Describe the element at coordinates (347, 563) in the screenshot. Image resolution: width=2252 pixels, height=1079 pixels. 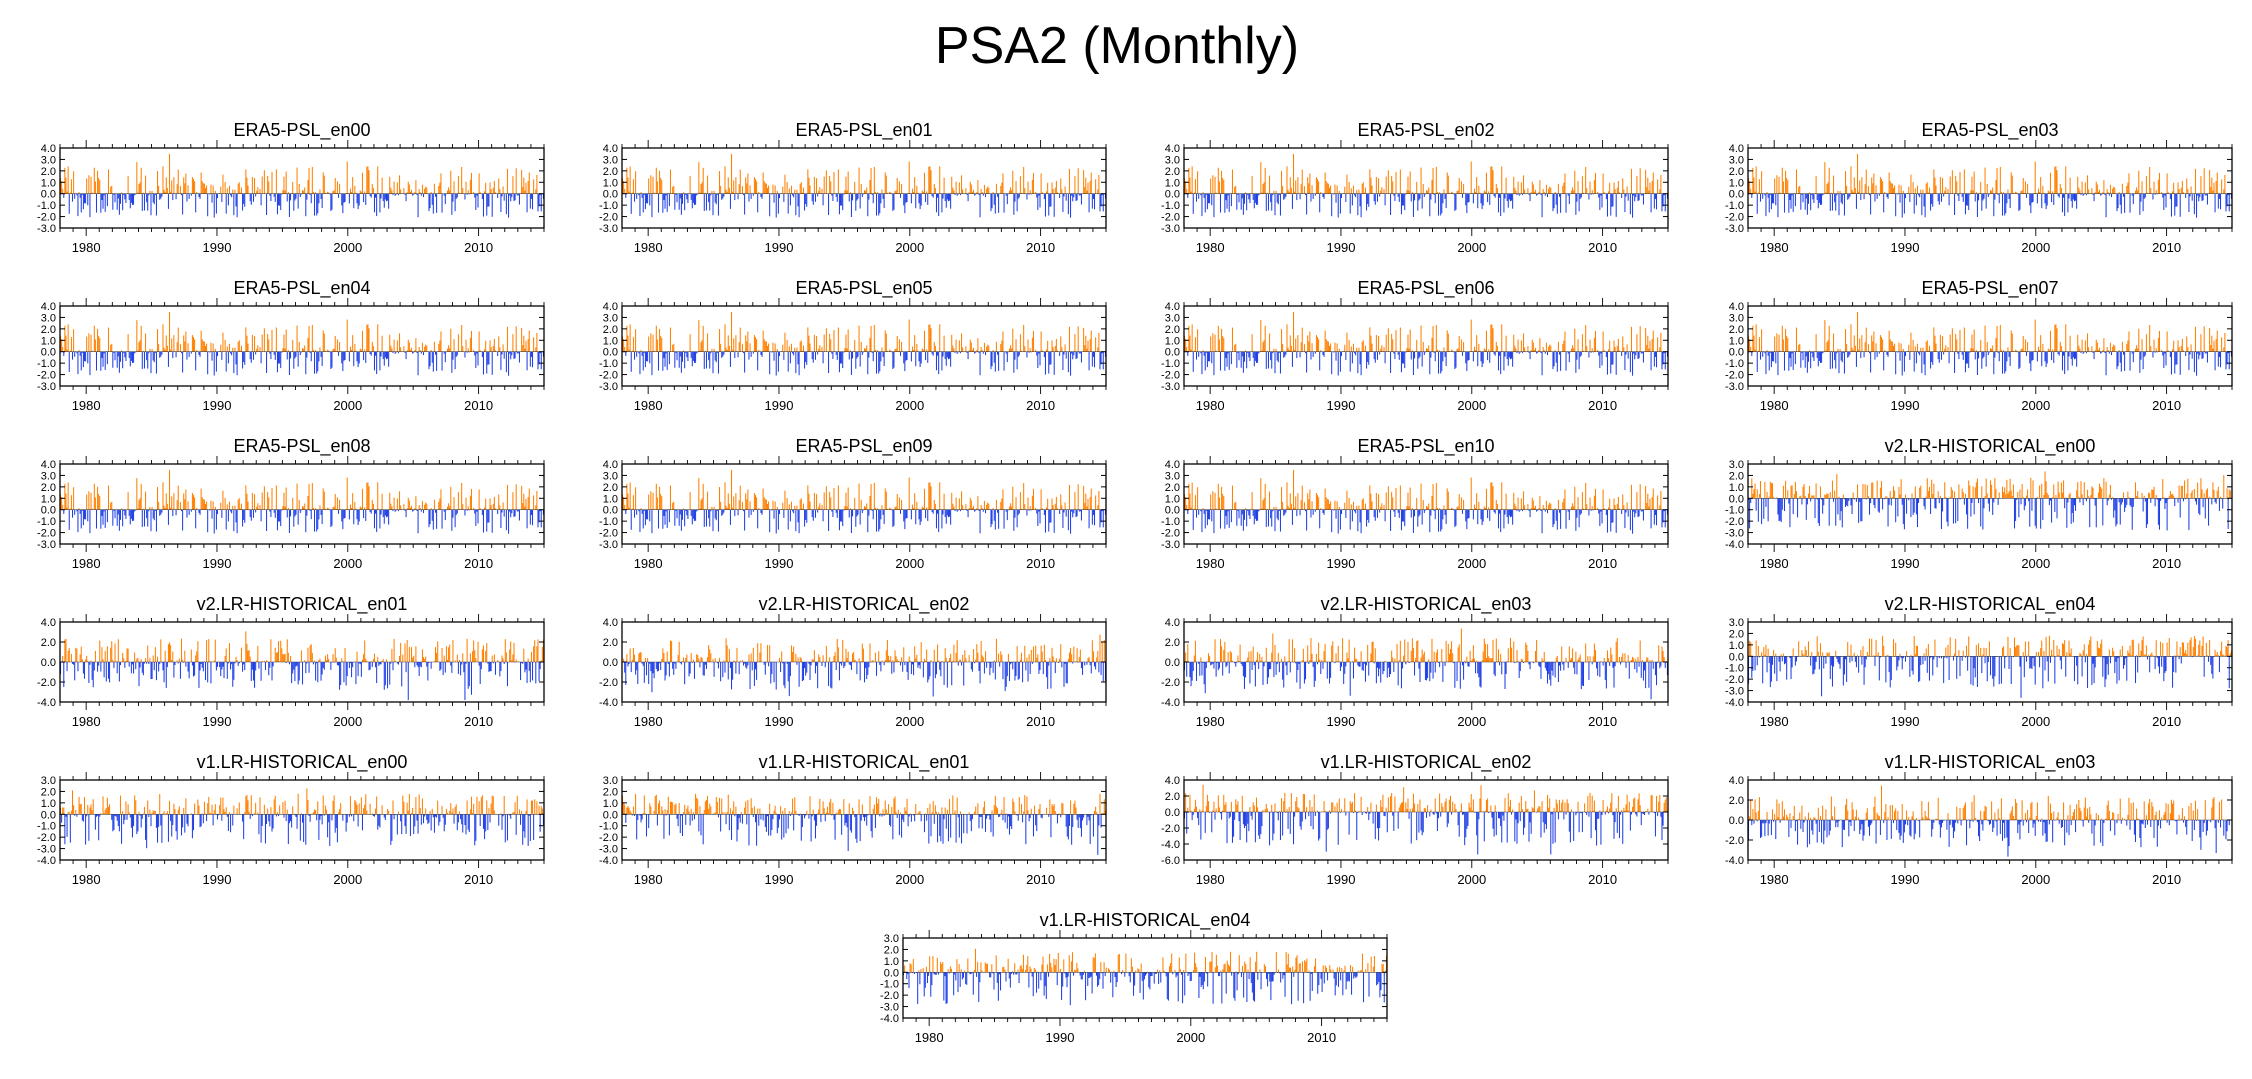
I see `x-tick-label: 2000` at that location.